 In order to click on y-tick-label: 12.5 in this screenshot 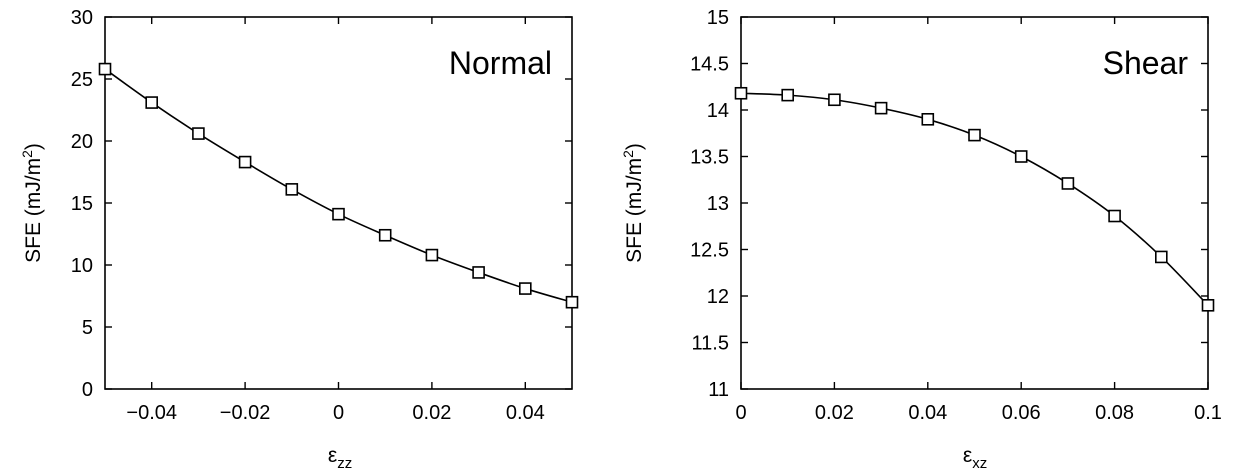, I will do `click(709, 251)`.